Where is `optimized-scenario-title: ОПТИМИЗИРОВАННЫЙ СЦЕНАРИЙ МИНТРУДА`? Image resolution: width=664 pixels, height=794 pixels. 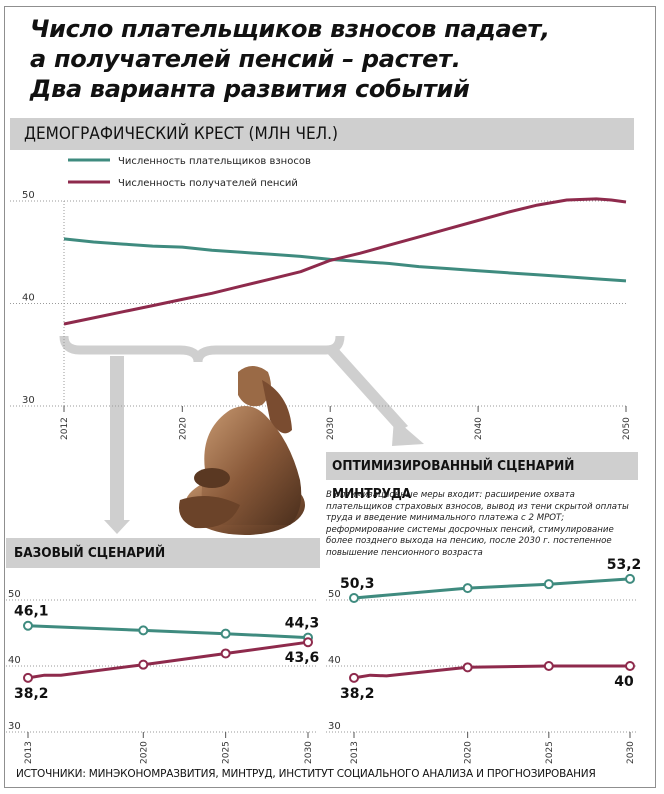
optimized-scenario-title: ОПТИМИЗИРОВАННЫЙ СЦЕНАРИЙ МИНТРУДА is located at coordinates (482, 477).